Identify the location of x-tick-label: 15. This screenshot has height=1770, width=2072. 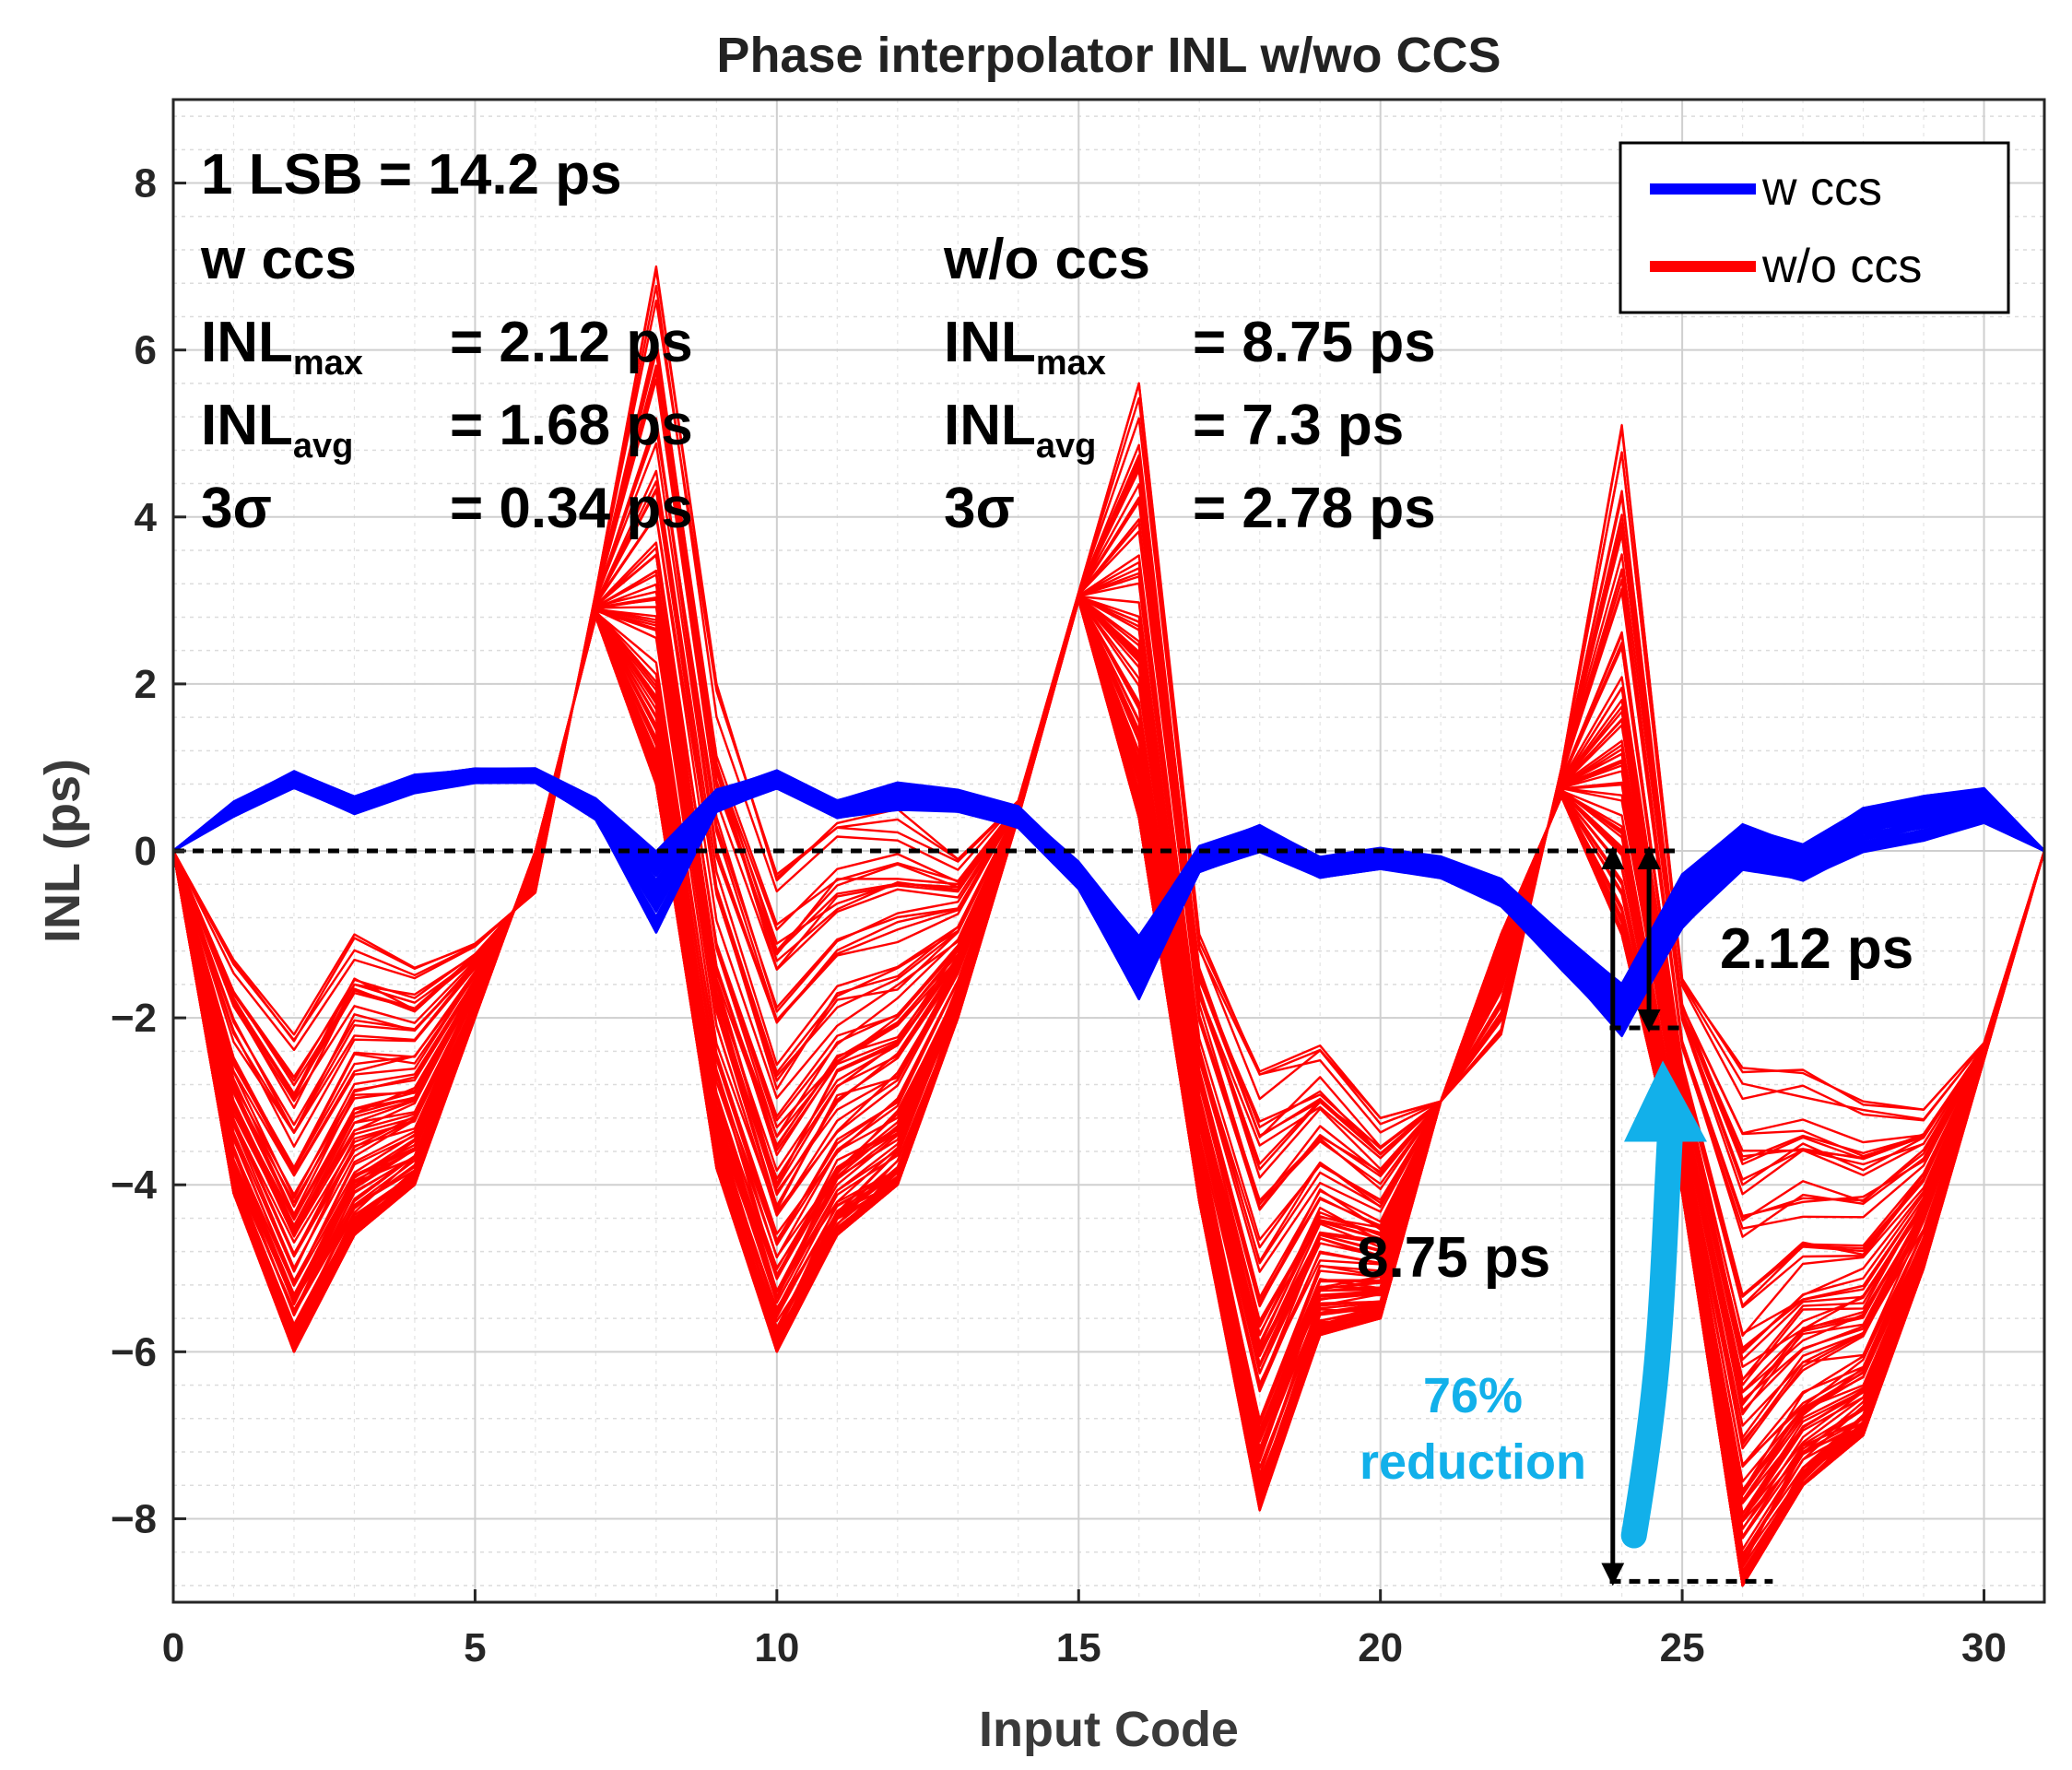
(1078, 1647).